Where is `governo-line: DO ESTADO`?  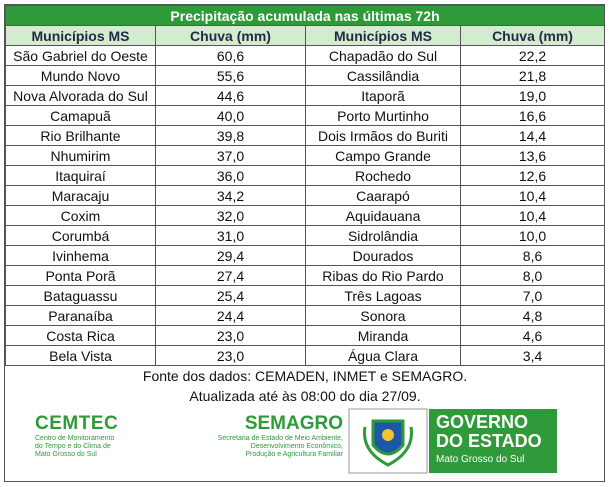
governo-line: DO ESTADO is located at coordinates (489, 441).